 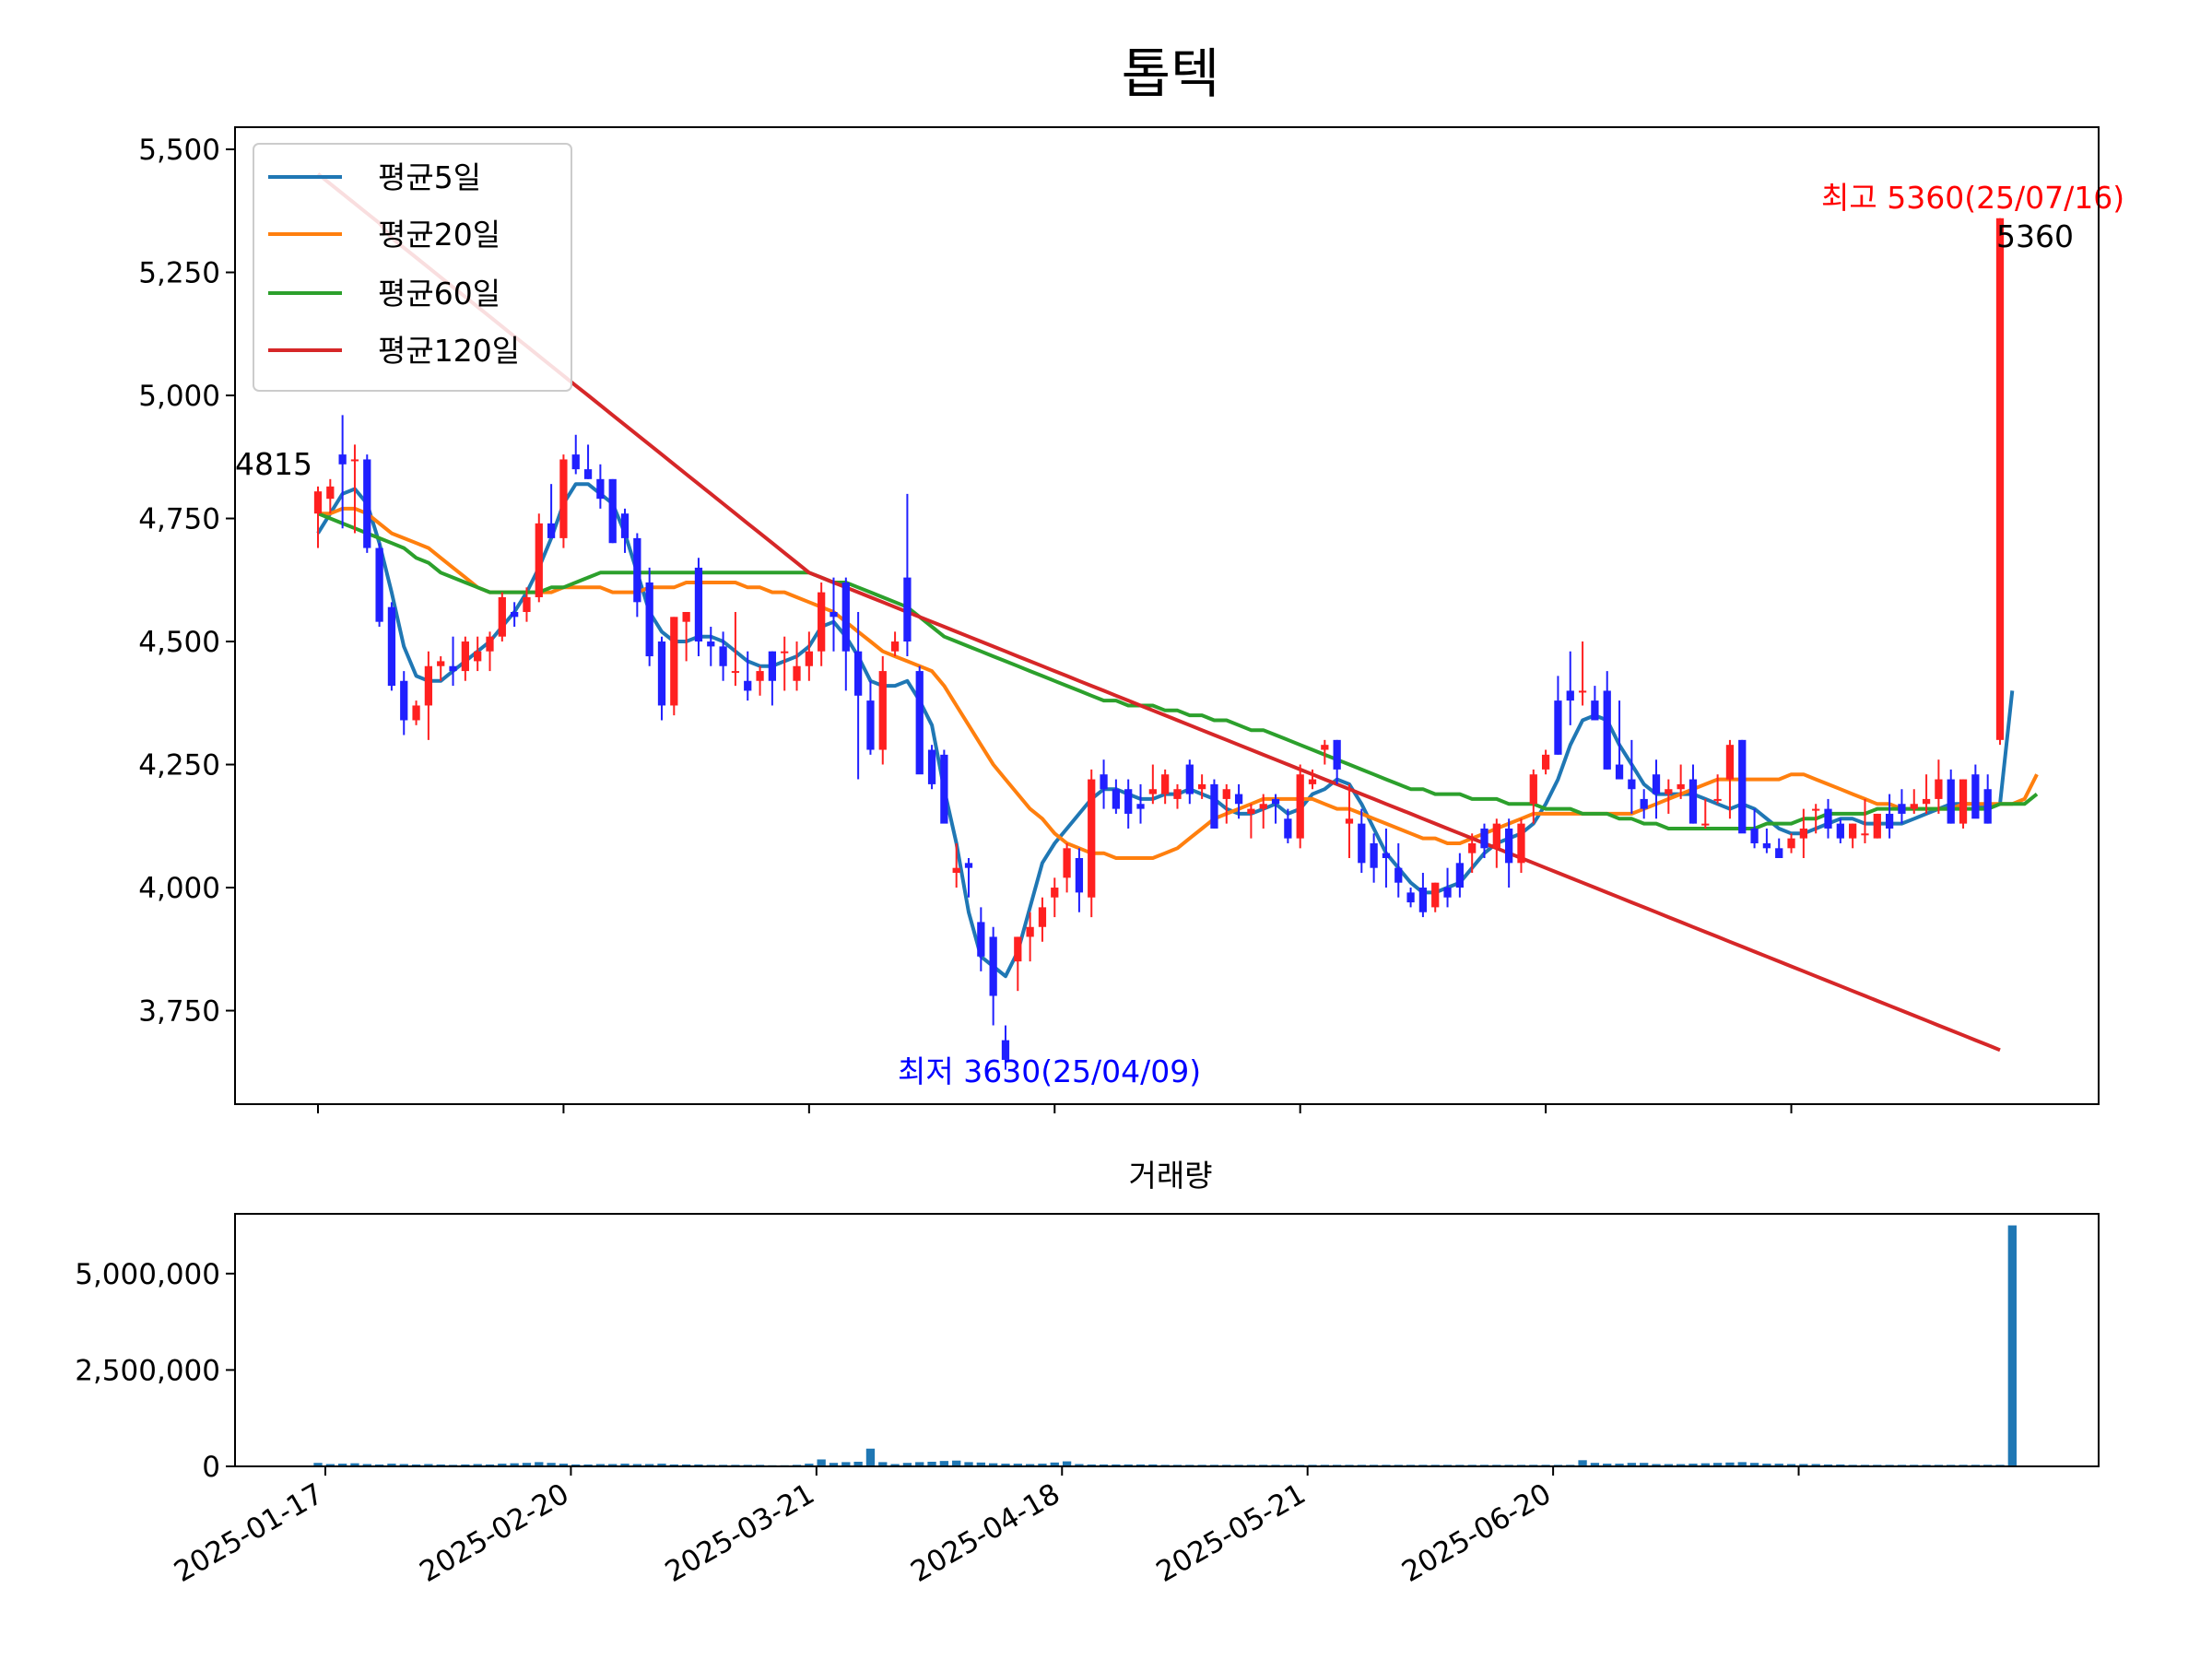 What do you see at coordinates (273, 464) in the screenshot?
I see `first-close-label: 4815` at bounding box center [273, 464].